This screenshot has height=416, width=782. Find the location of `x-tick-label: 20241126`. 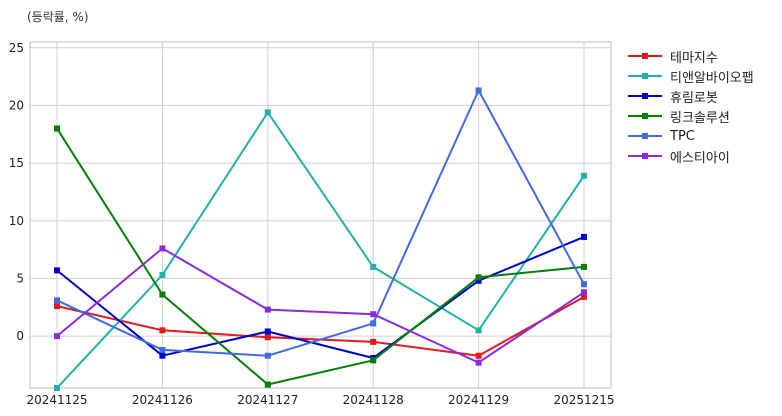

x-tick-label: 20241126 is located at coordinates (162, 400).